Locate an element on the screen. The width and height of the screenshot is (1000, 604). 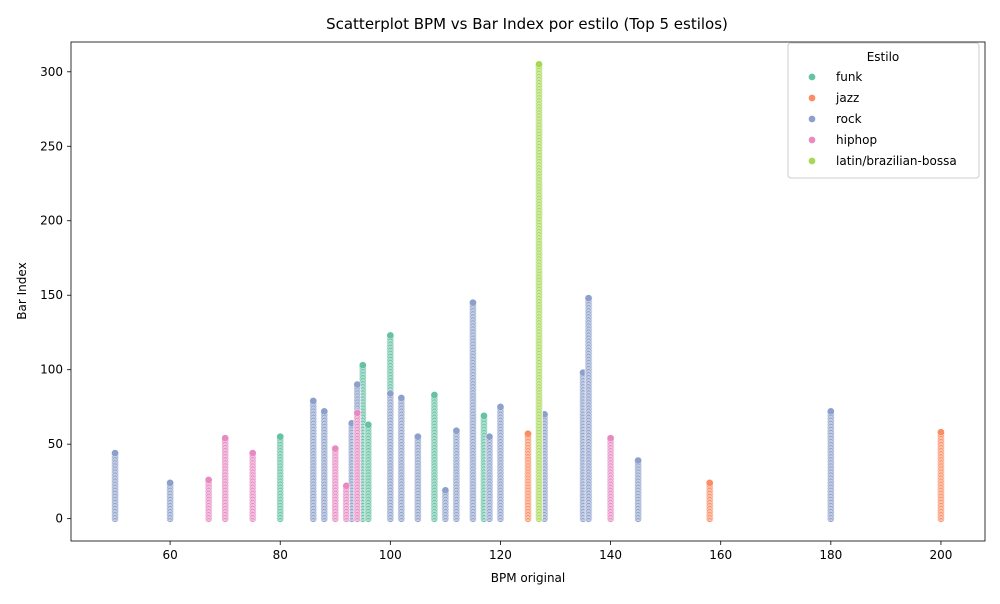
y-tick-label: 200 is located at coordinates (51, 221).